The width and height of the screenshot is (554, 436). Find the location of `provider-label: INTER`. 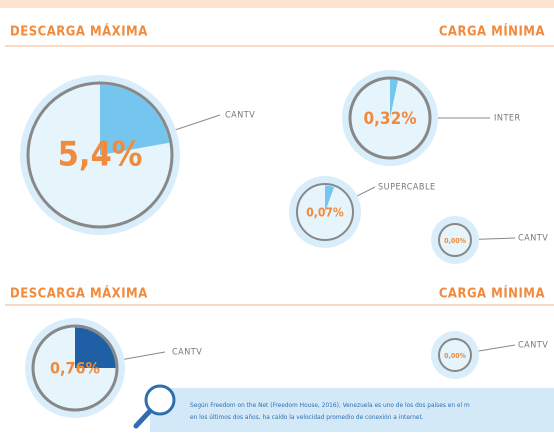

provider-label: INTER is located at coordinates (507, 119).